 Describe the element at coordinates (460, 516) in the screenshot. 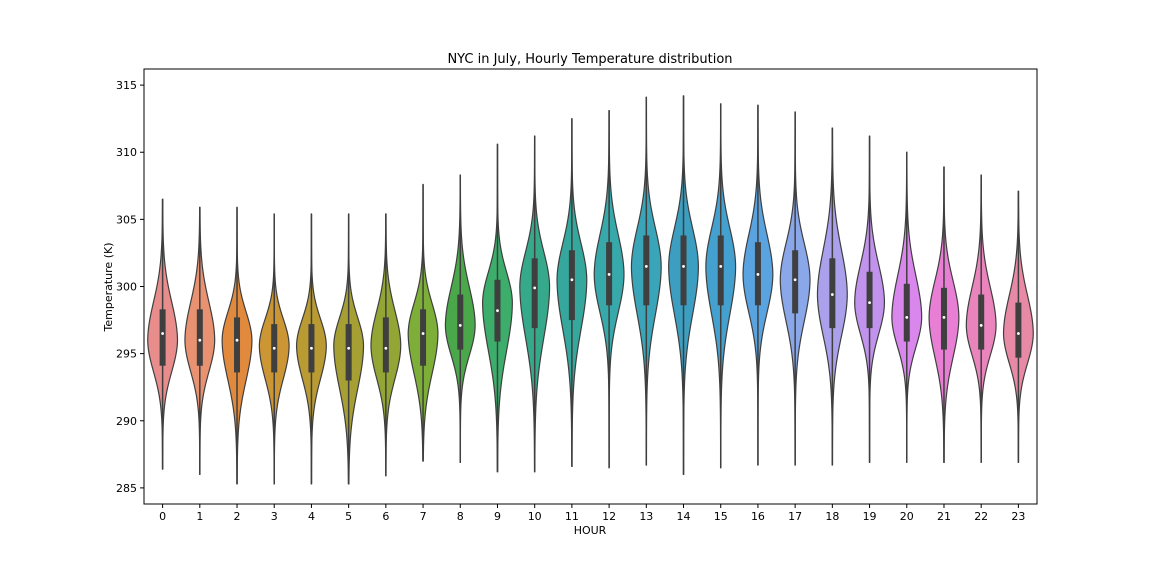

I see `x-tick-label: 8` at that location.